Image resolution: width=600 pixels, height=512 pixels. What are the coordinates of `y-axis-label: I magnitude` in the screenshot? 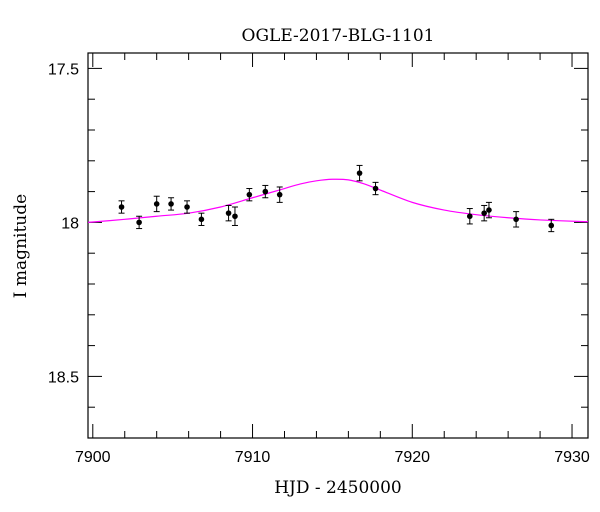 It's located at (21, 246).